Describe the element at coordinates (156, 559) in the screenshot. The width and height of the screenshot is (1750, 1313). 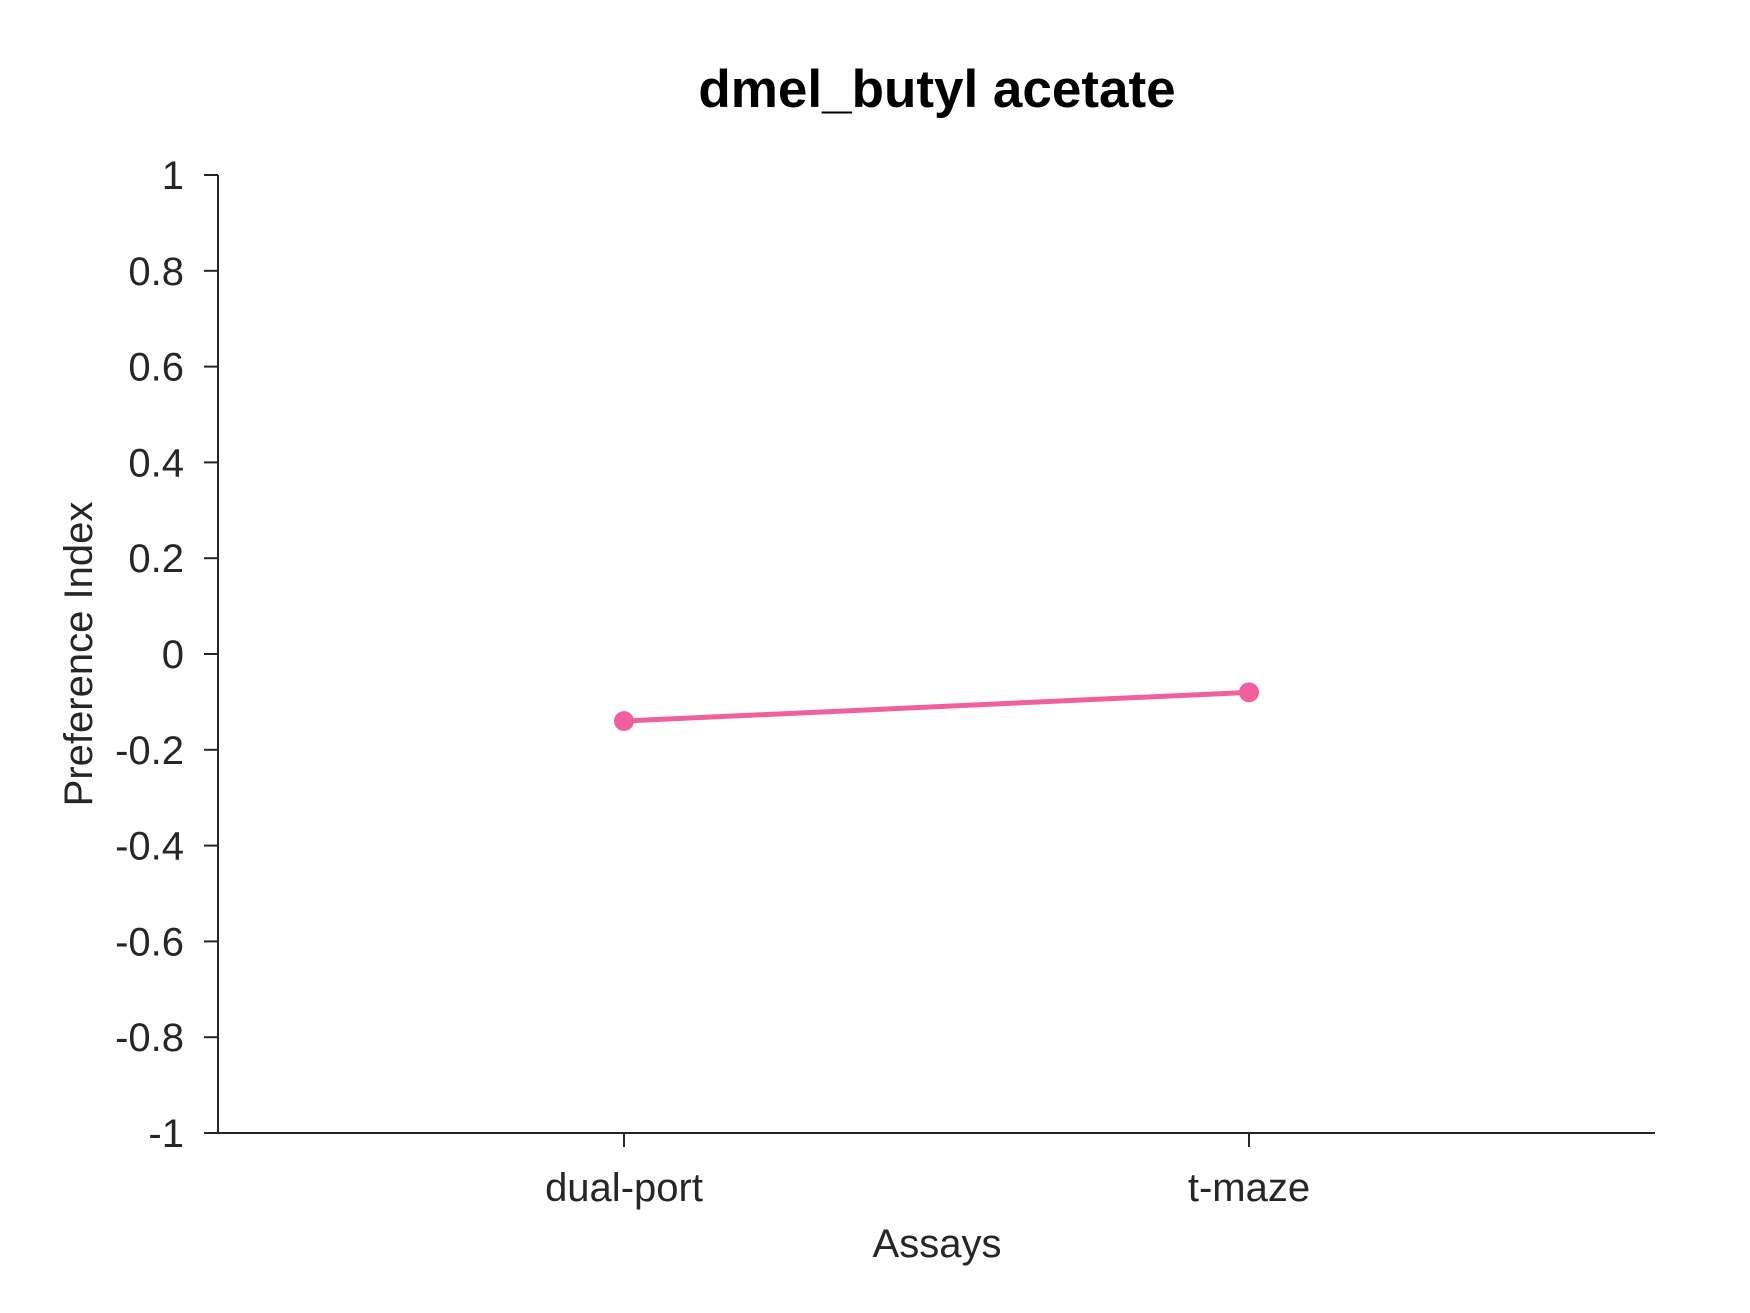
I see `y-tick-label: 0.2` at that location.